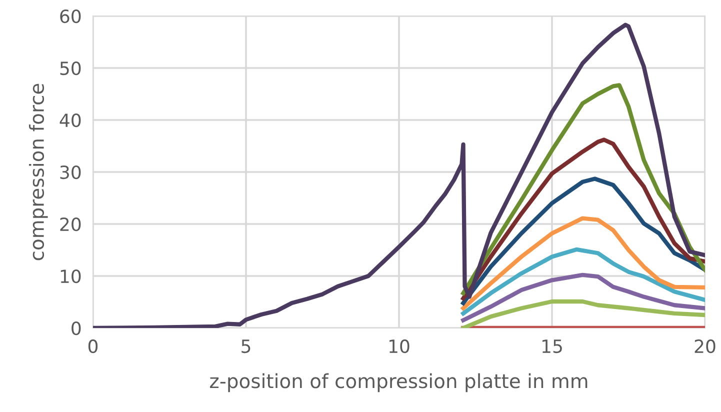 The image size is (721, 412). Describe the element at coordinates (93, 346) in the screenshot. I see `x-tick-label: 0` at that location.